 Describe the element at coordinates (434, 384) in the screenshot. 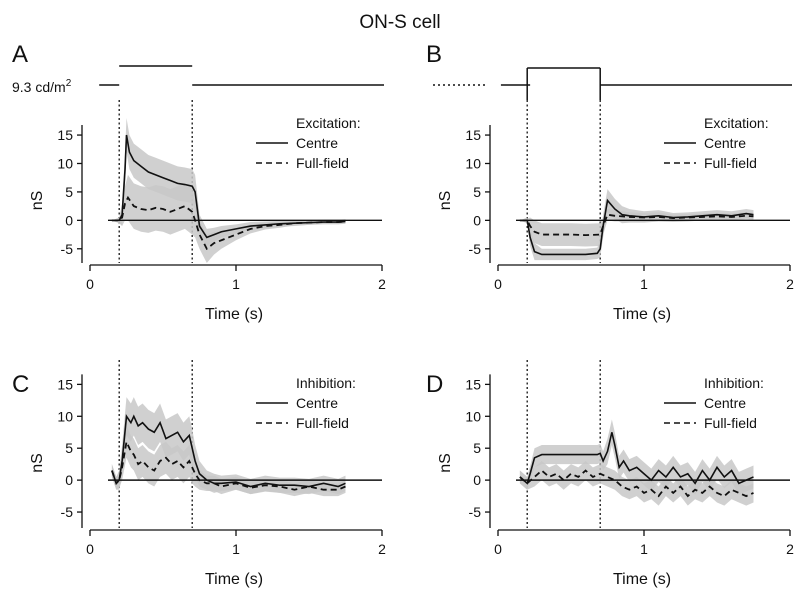

I see `panel-d-letter: D` at that location.